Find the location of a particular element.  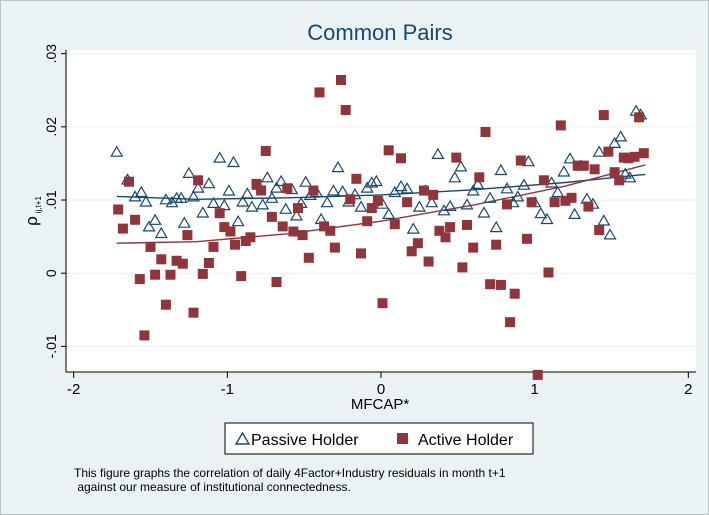

legend-marker-active is located at coordinates (402, 438).